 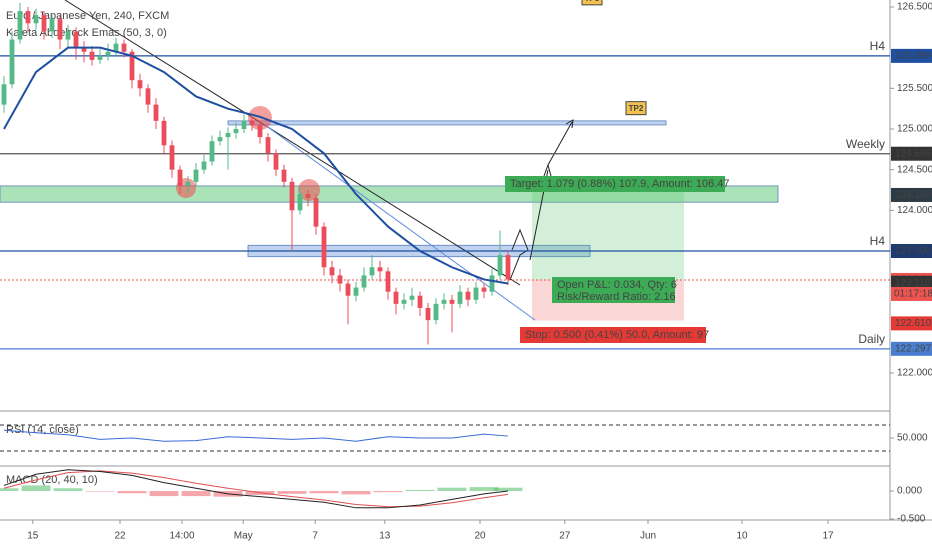 I want to click on x-tick-label: 27, so click(x=565, y=536).